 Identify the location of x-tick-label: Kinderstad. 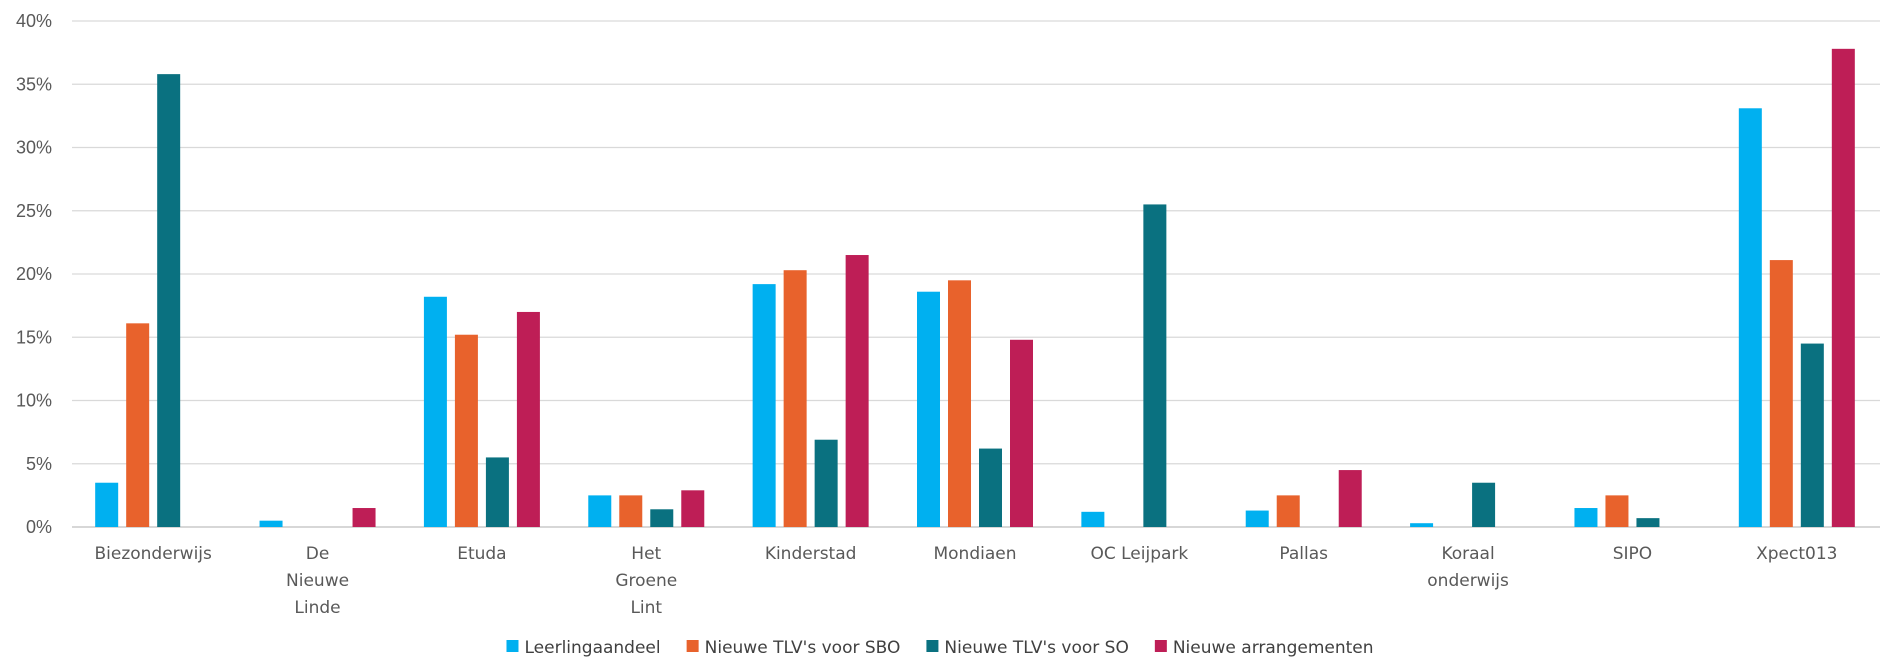
(811, 554).